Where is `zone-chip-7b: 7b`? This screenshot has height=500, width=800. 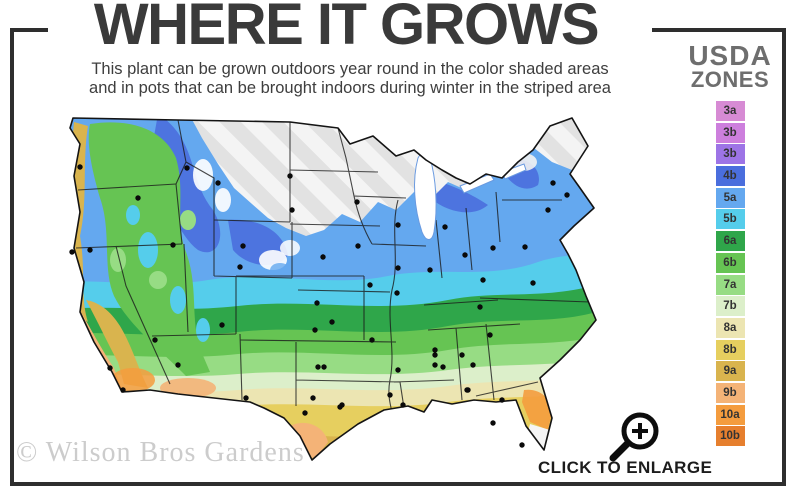 zone-chip-7b: 7b is located at coordinates (730, 306).